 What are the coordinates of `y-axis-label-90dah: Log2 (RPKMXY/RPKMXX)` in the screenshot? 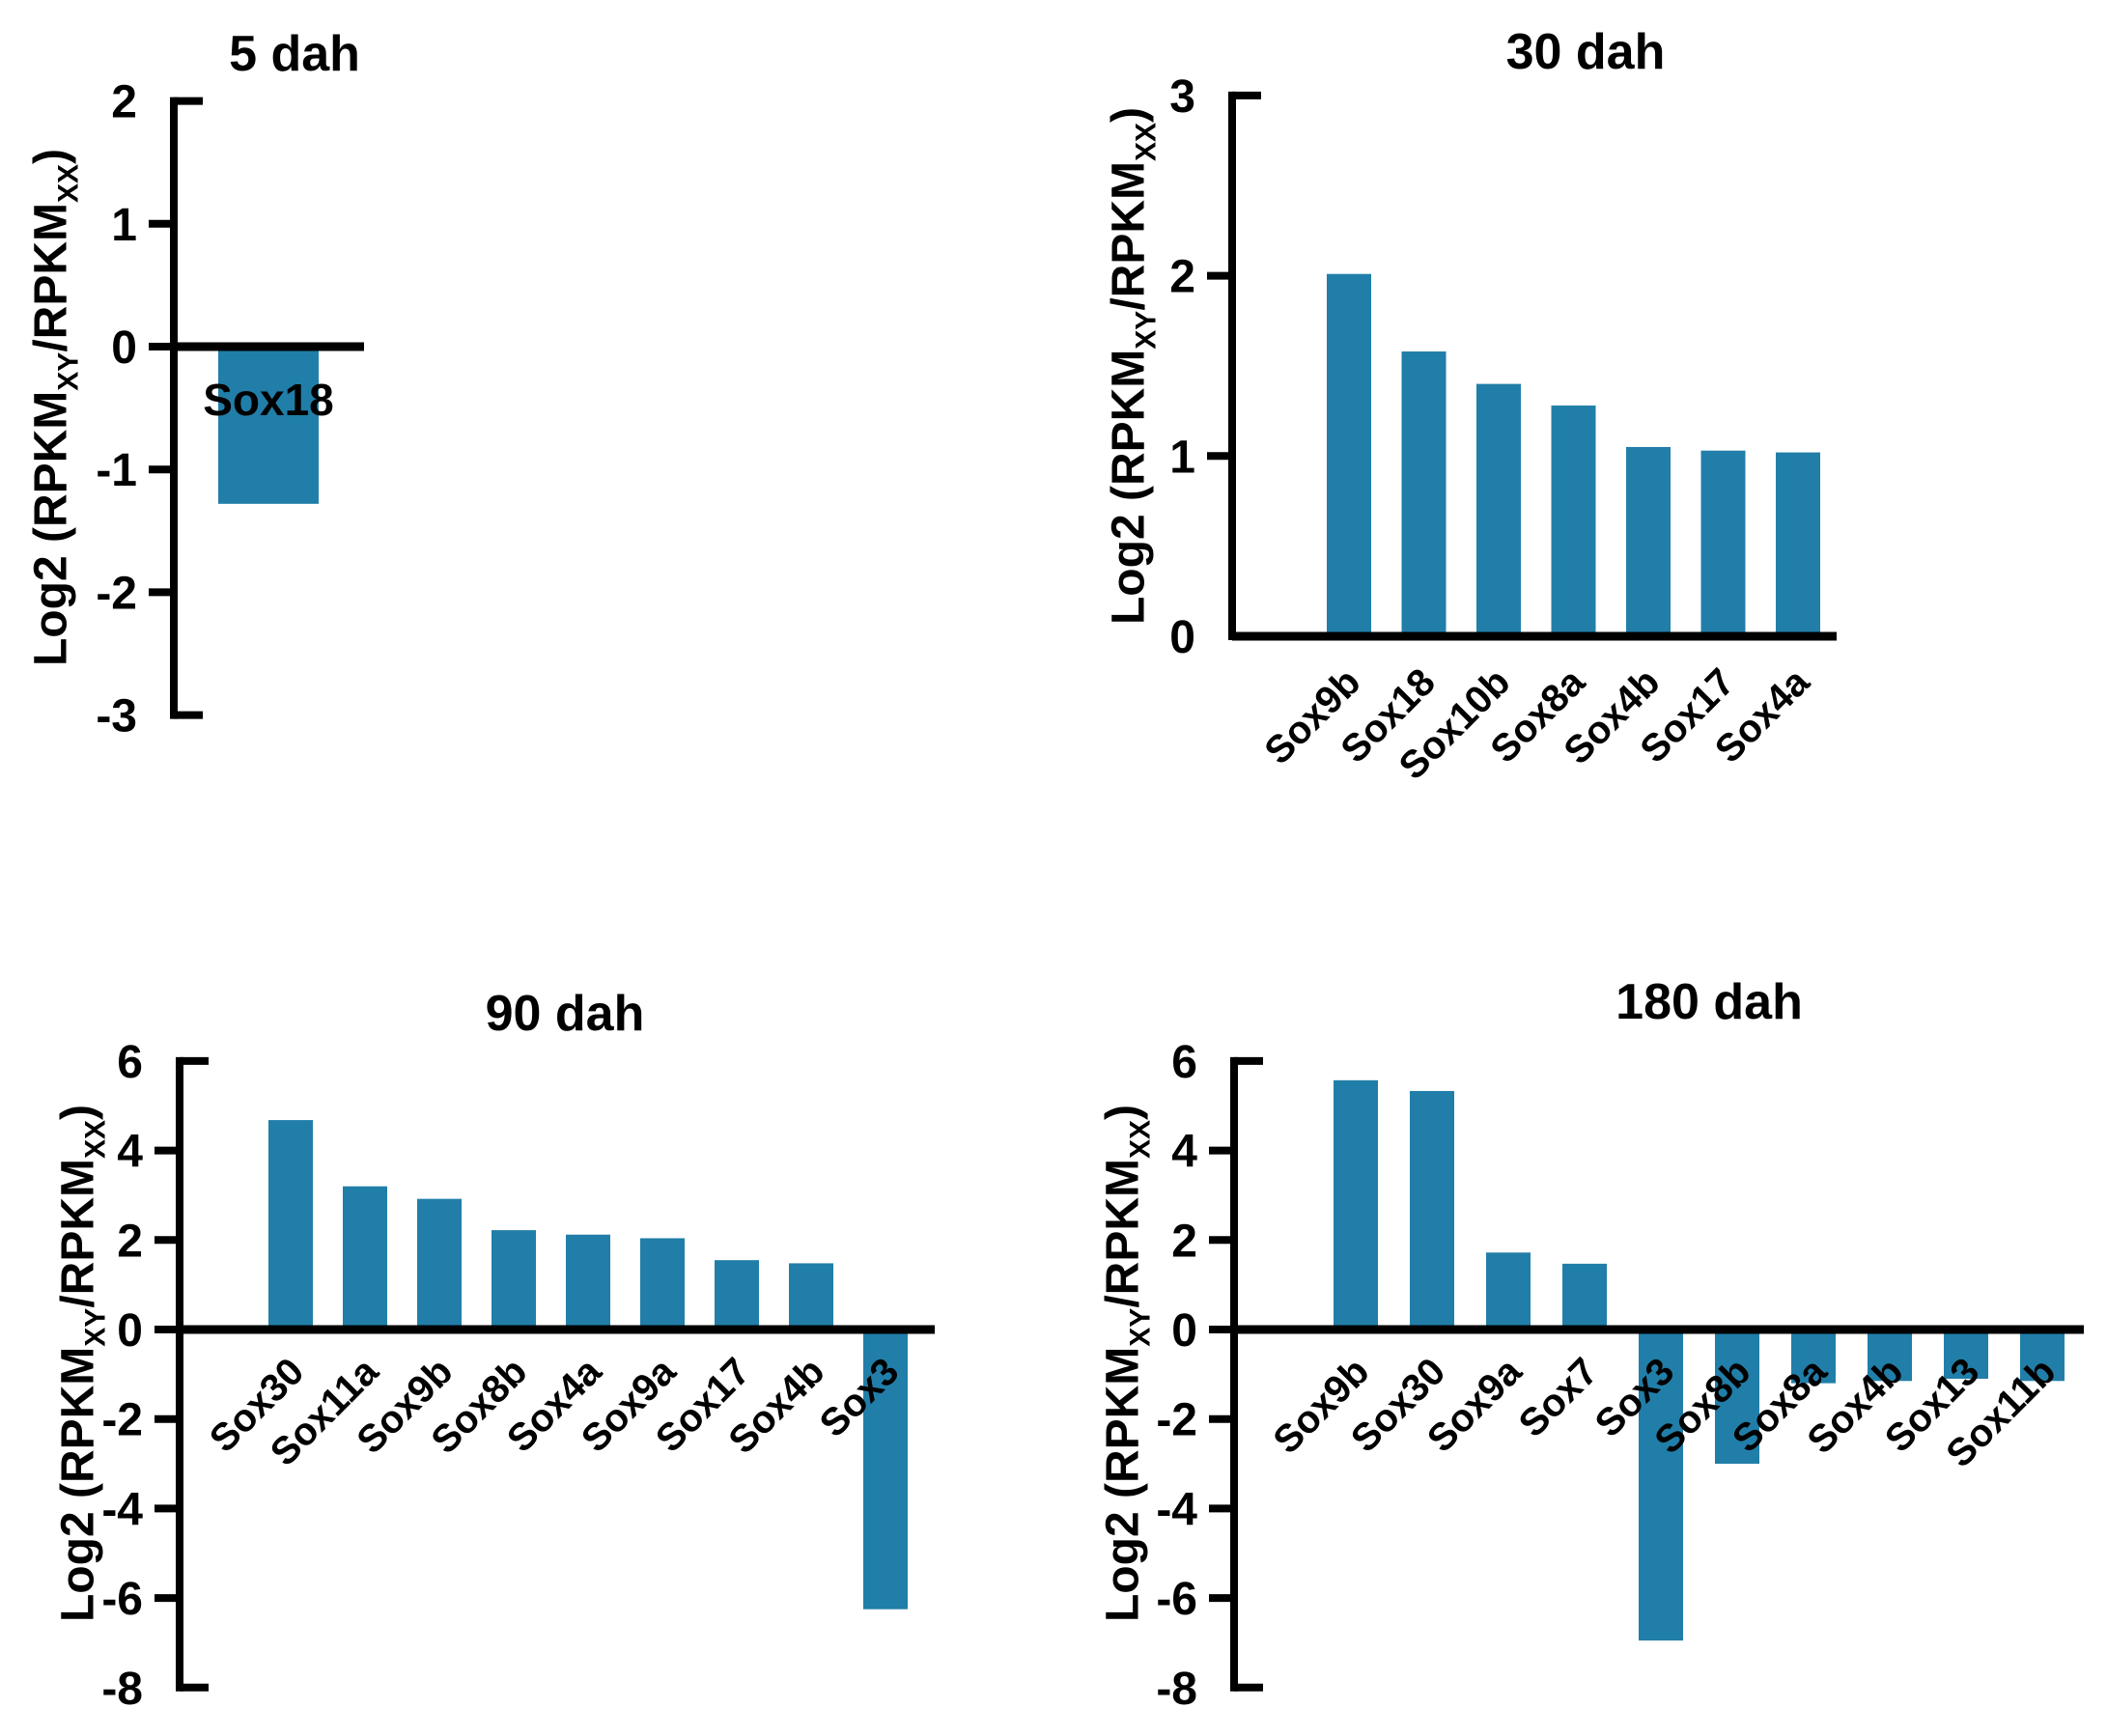 It's located at (82, 1364).